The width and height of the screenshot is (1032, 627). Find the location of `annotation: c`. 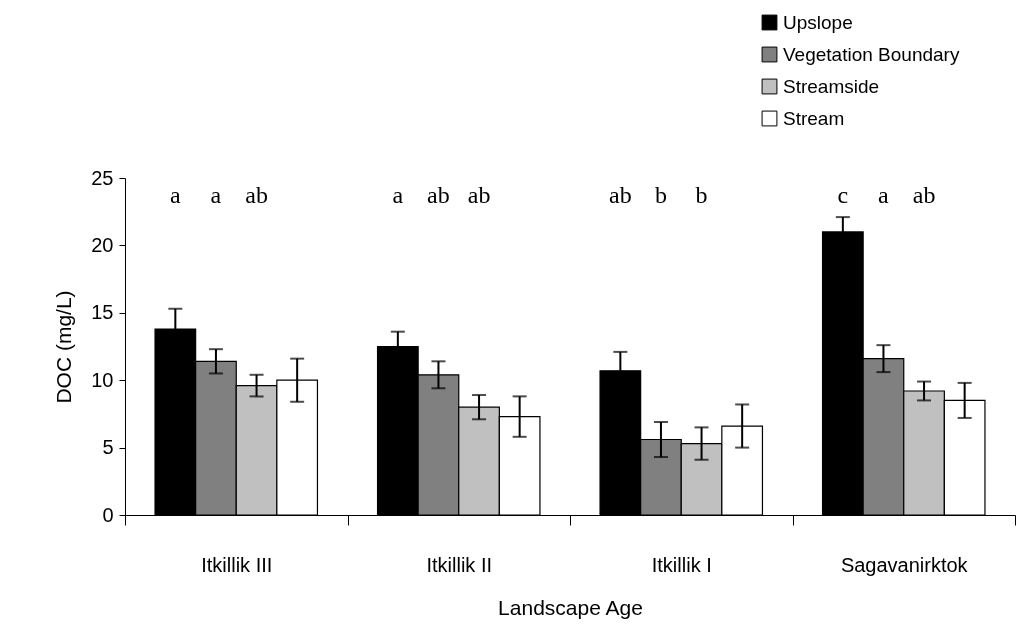

annotation: c is located at coordinates (843, 195).